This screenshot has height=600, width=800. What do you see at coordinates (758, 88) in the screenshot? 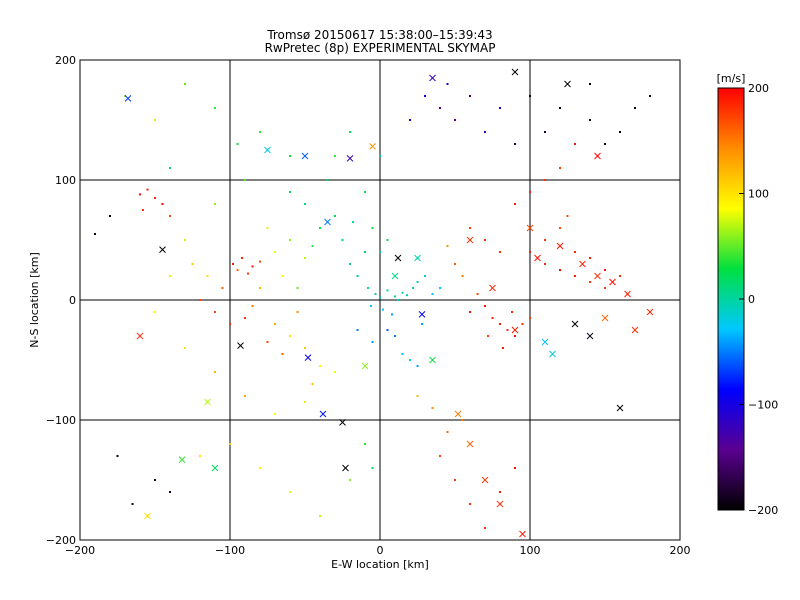
I see `colorbar-tick-label: 200` at bounding box center [758, 88].